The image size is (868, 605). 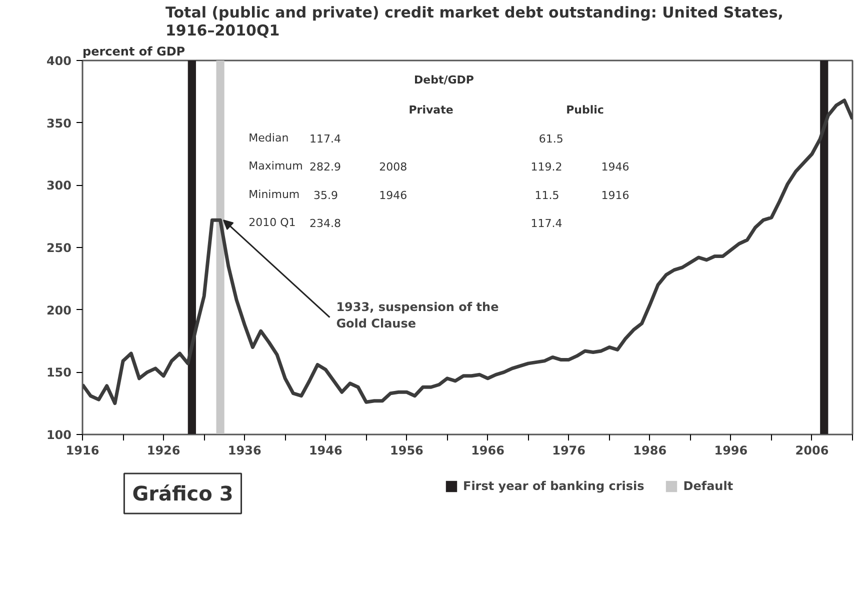 What do you see at coordinates (272, 223) in the screenshot?
I see `annotation: 2010 Q1` at bounding box center [272, 223].